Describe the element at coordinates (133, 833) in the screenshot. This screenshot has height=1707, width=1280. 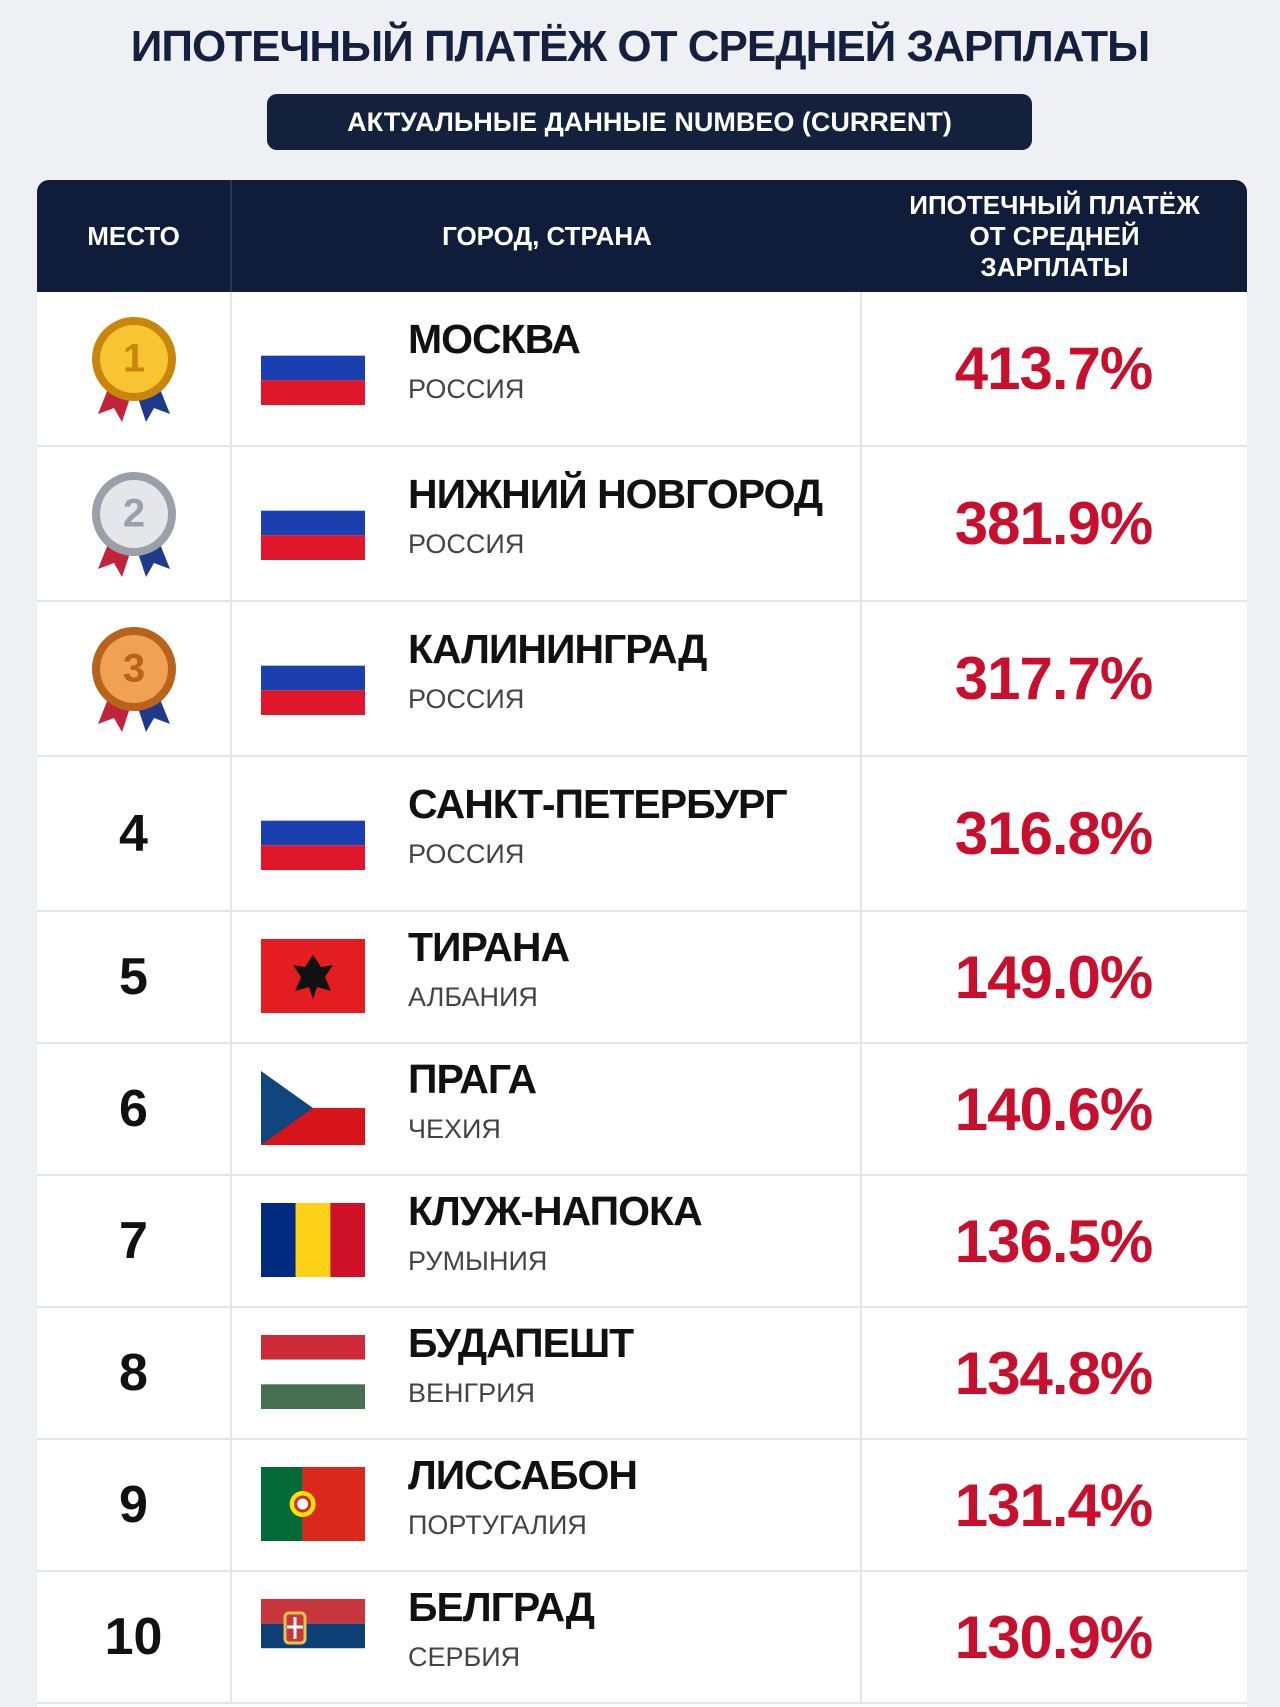
I see `rank: 4` at that location.